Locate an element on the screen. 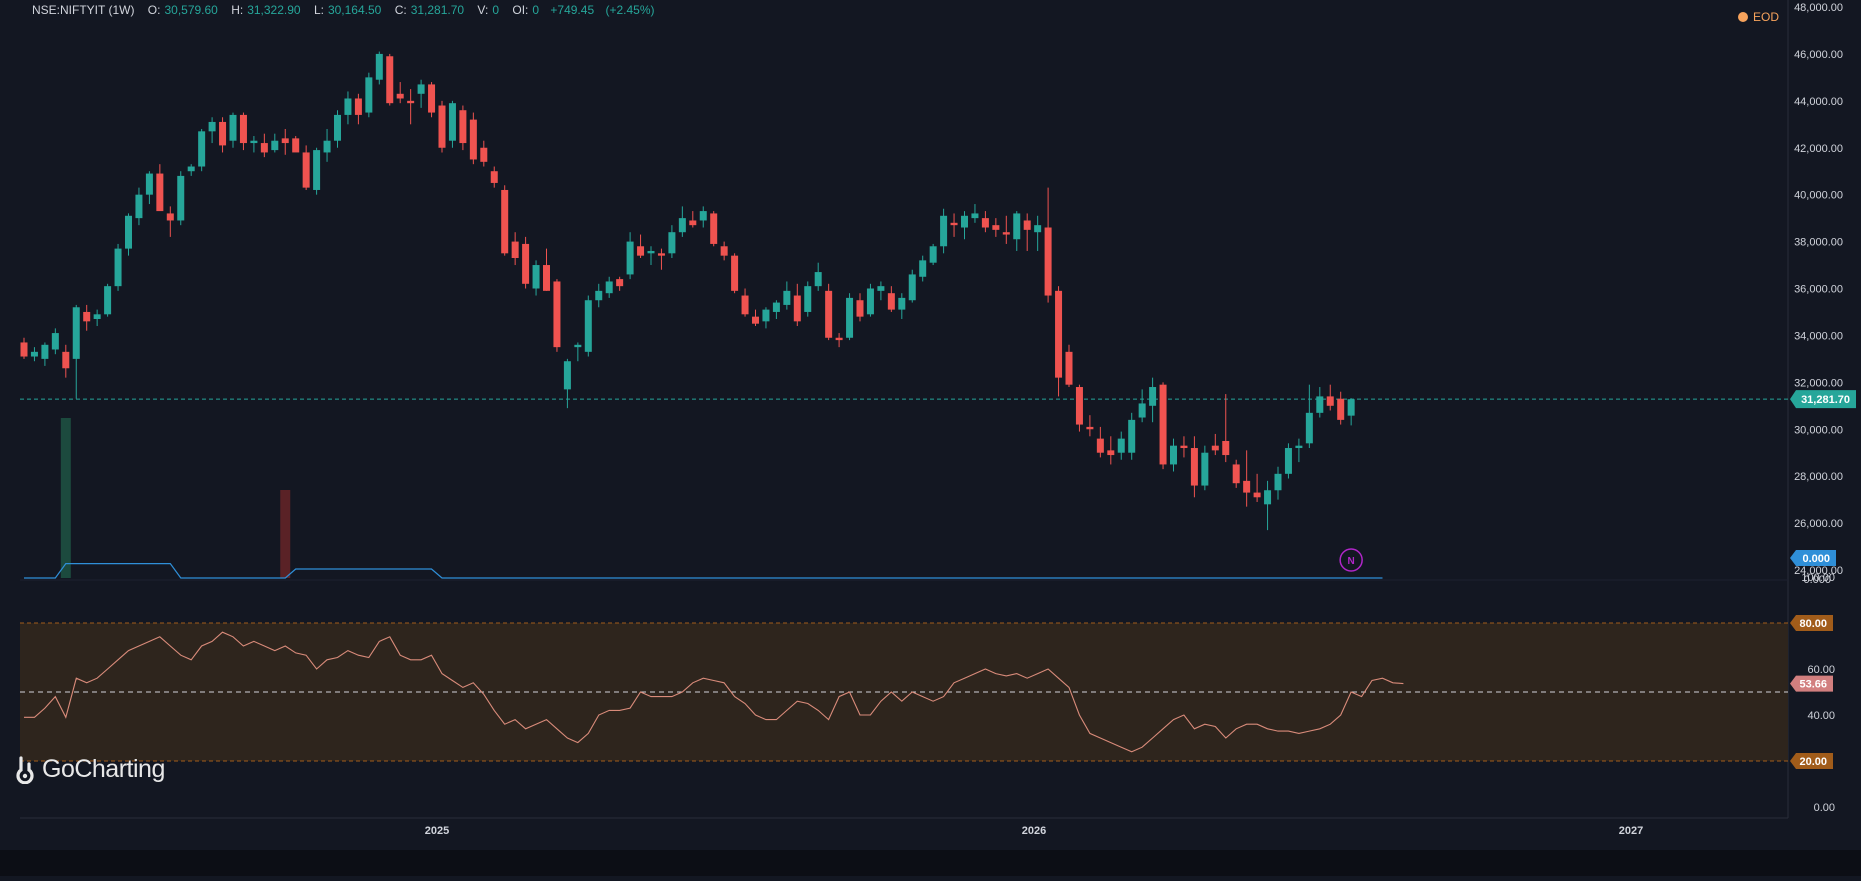  oi-label: OI: is located at coordinates (520, 10).